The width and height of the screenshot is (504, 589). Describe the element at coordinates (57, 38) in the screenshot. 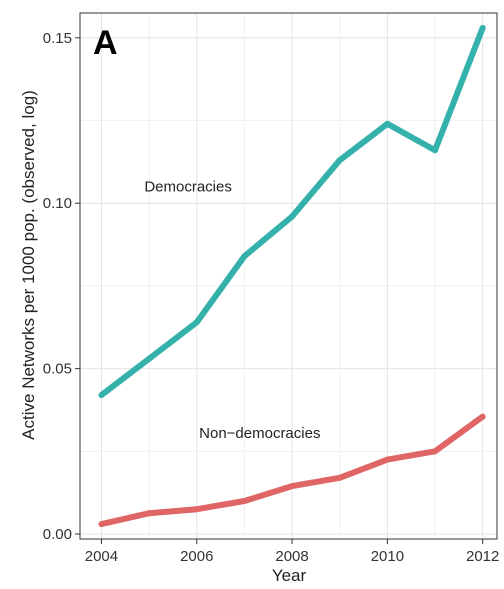

I see `y-tick-label: 0.15` at that location.